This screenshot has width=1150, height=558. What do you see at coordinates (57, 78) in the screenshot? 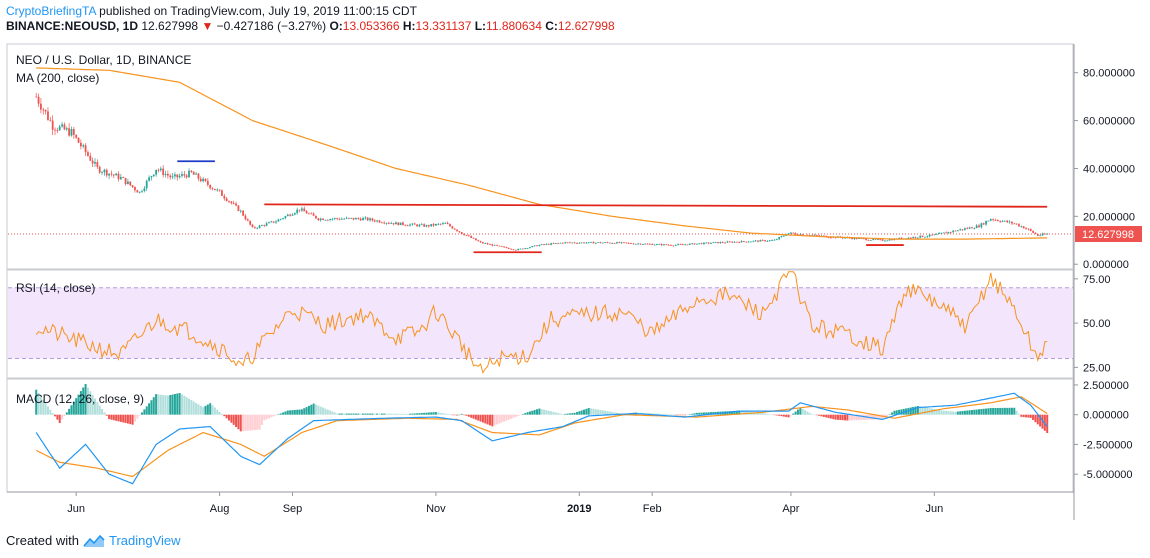
I see `ma-indicator-label: MA (200, close)` at bounding box center [57, 78].